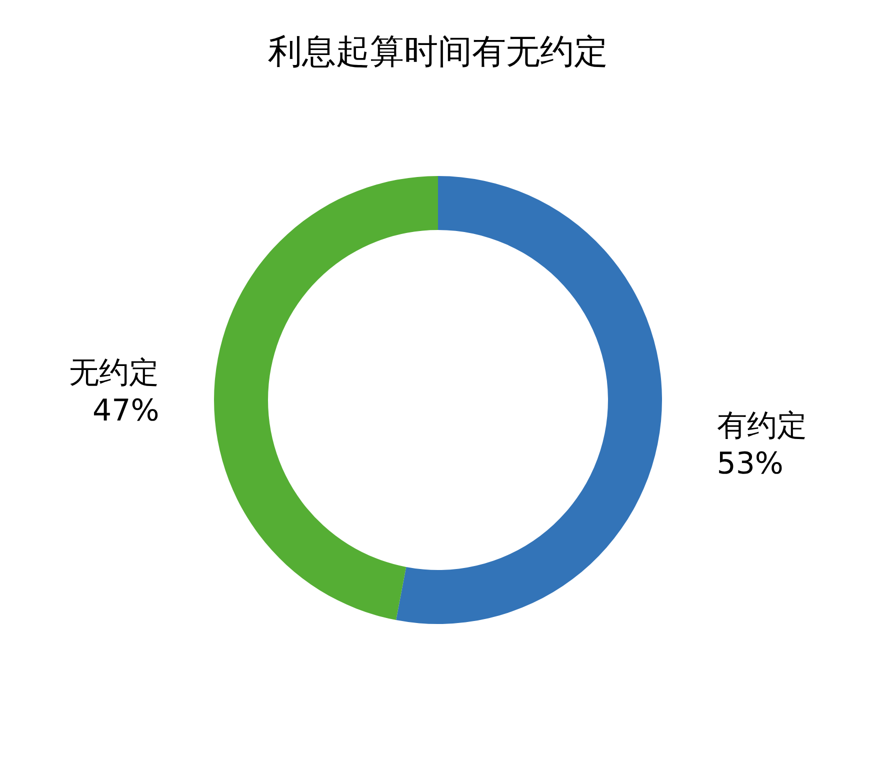 This screenshot has height=777, width=876. I want to click on slice-label: 无约定, so click(114, 373).